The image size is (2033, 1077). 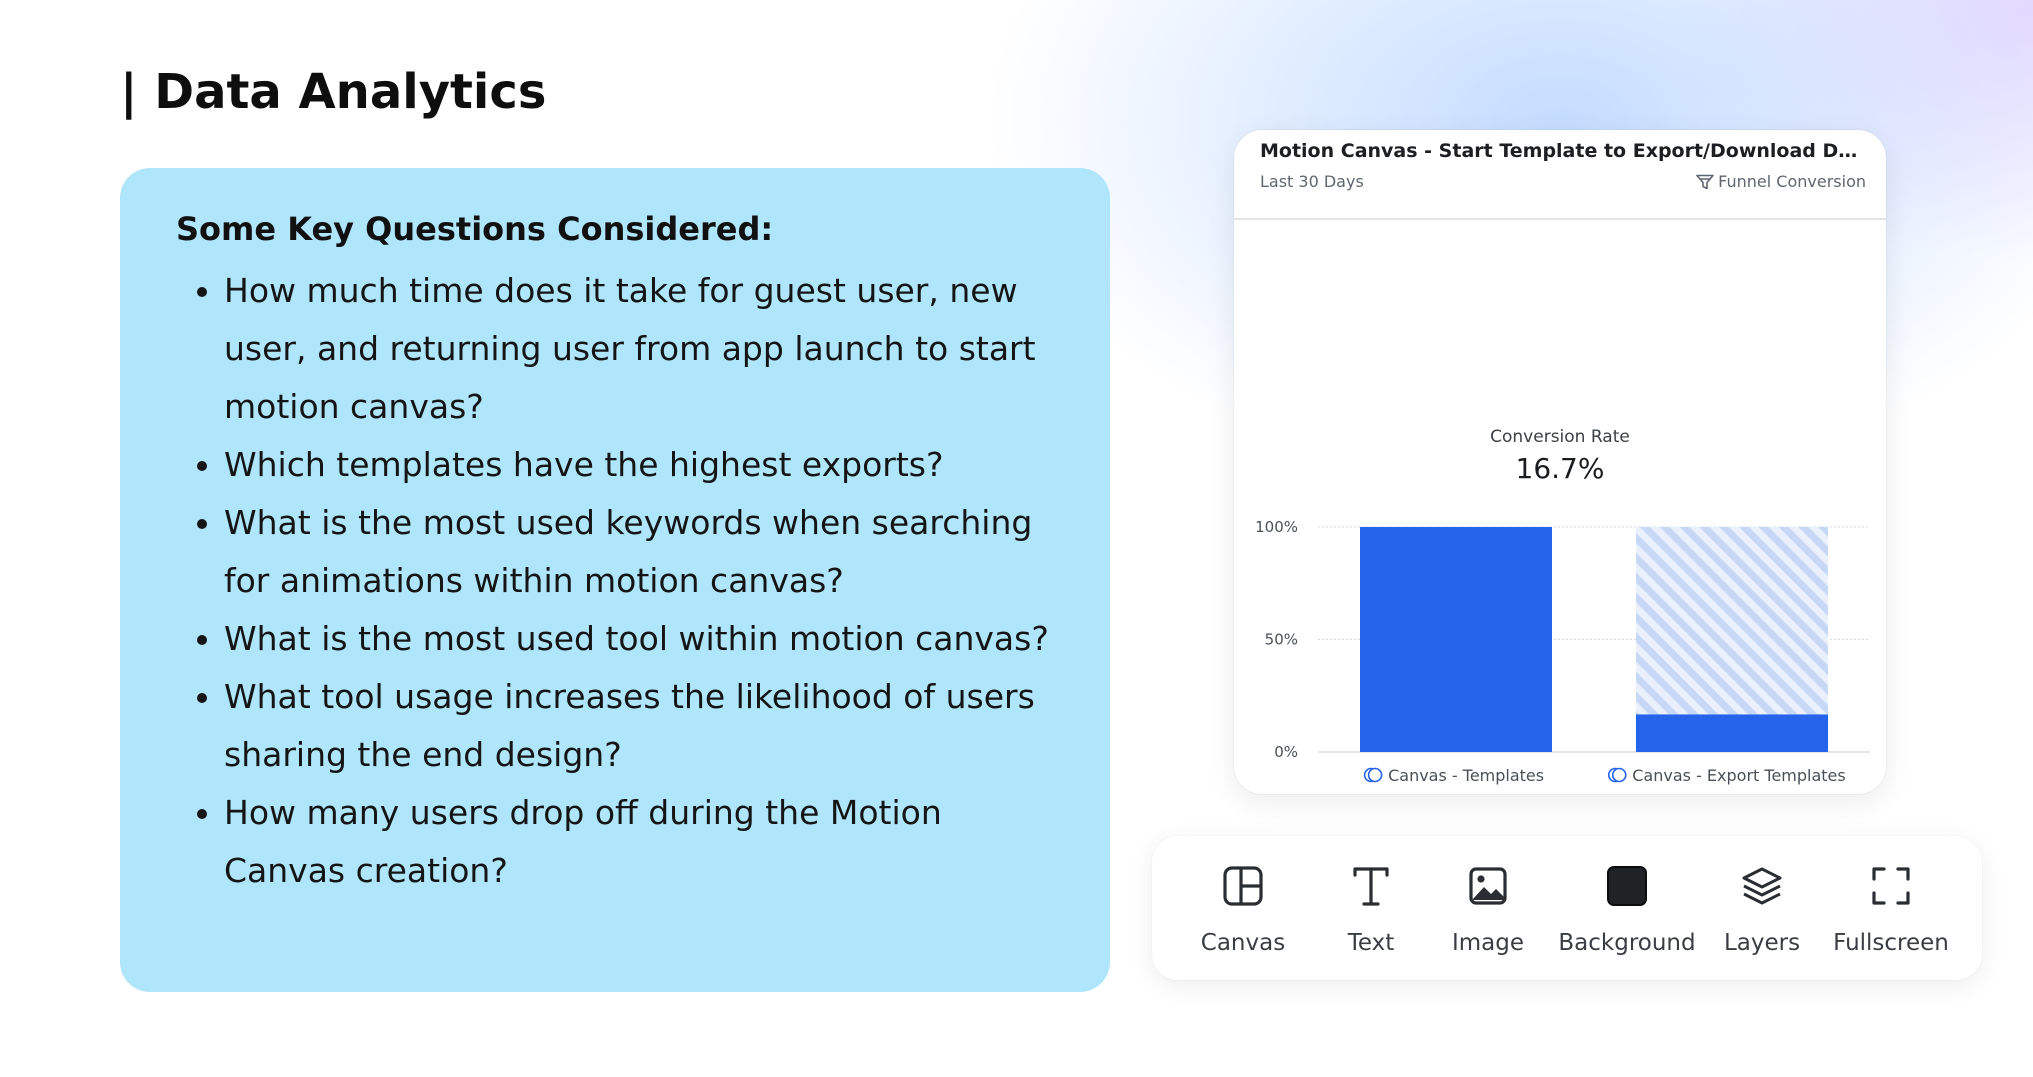 What do you see at coordinates (1371, 943) in the screenshot?
I see `text-tool-label: Text` at bounding box center [1371, 943].